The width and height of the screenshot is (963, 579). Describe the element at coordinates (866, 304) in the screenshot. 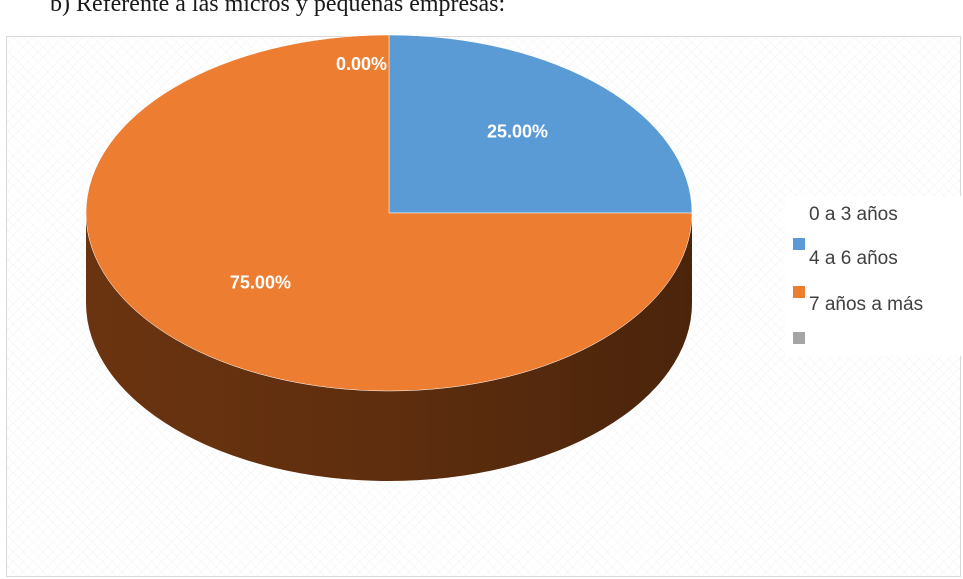

I see `legend-label-7-a-mas: 7 años a más` at that location.